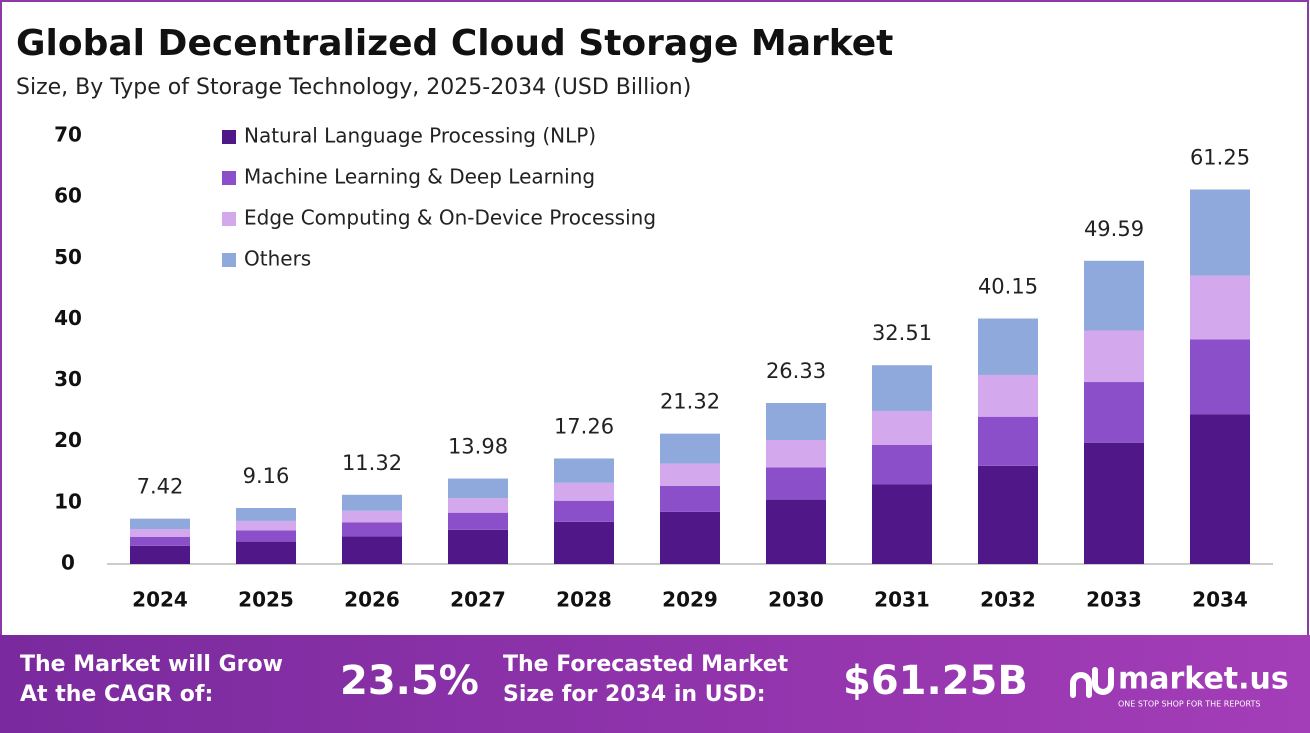 The height and width of the screenshot is (733, 1310). What do you see at coordinates (690, 600) in the screenshot?
I see `x-tick-label: 2029` at bounding box center [690, 600].